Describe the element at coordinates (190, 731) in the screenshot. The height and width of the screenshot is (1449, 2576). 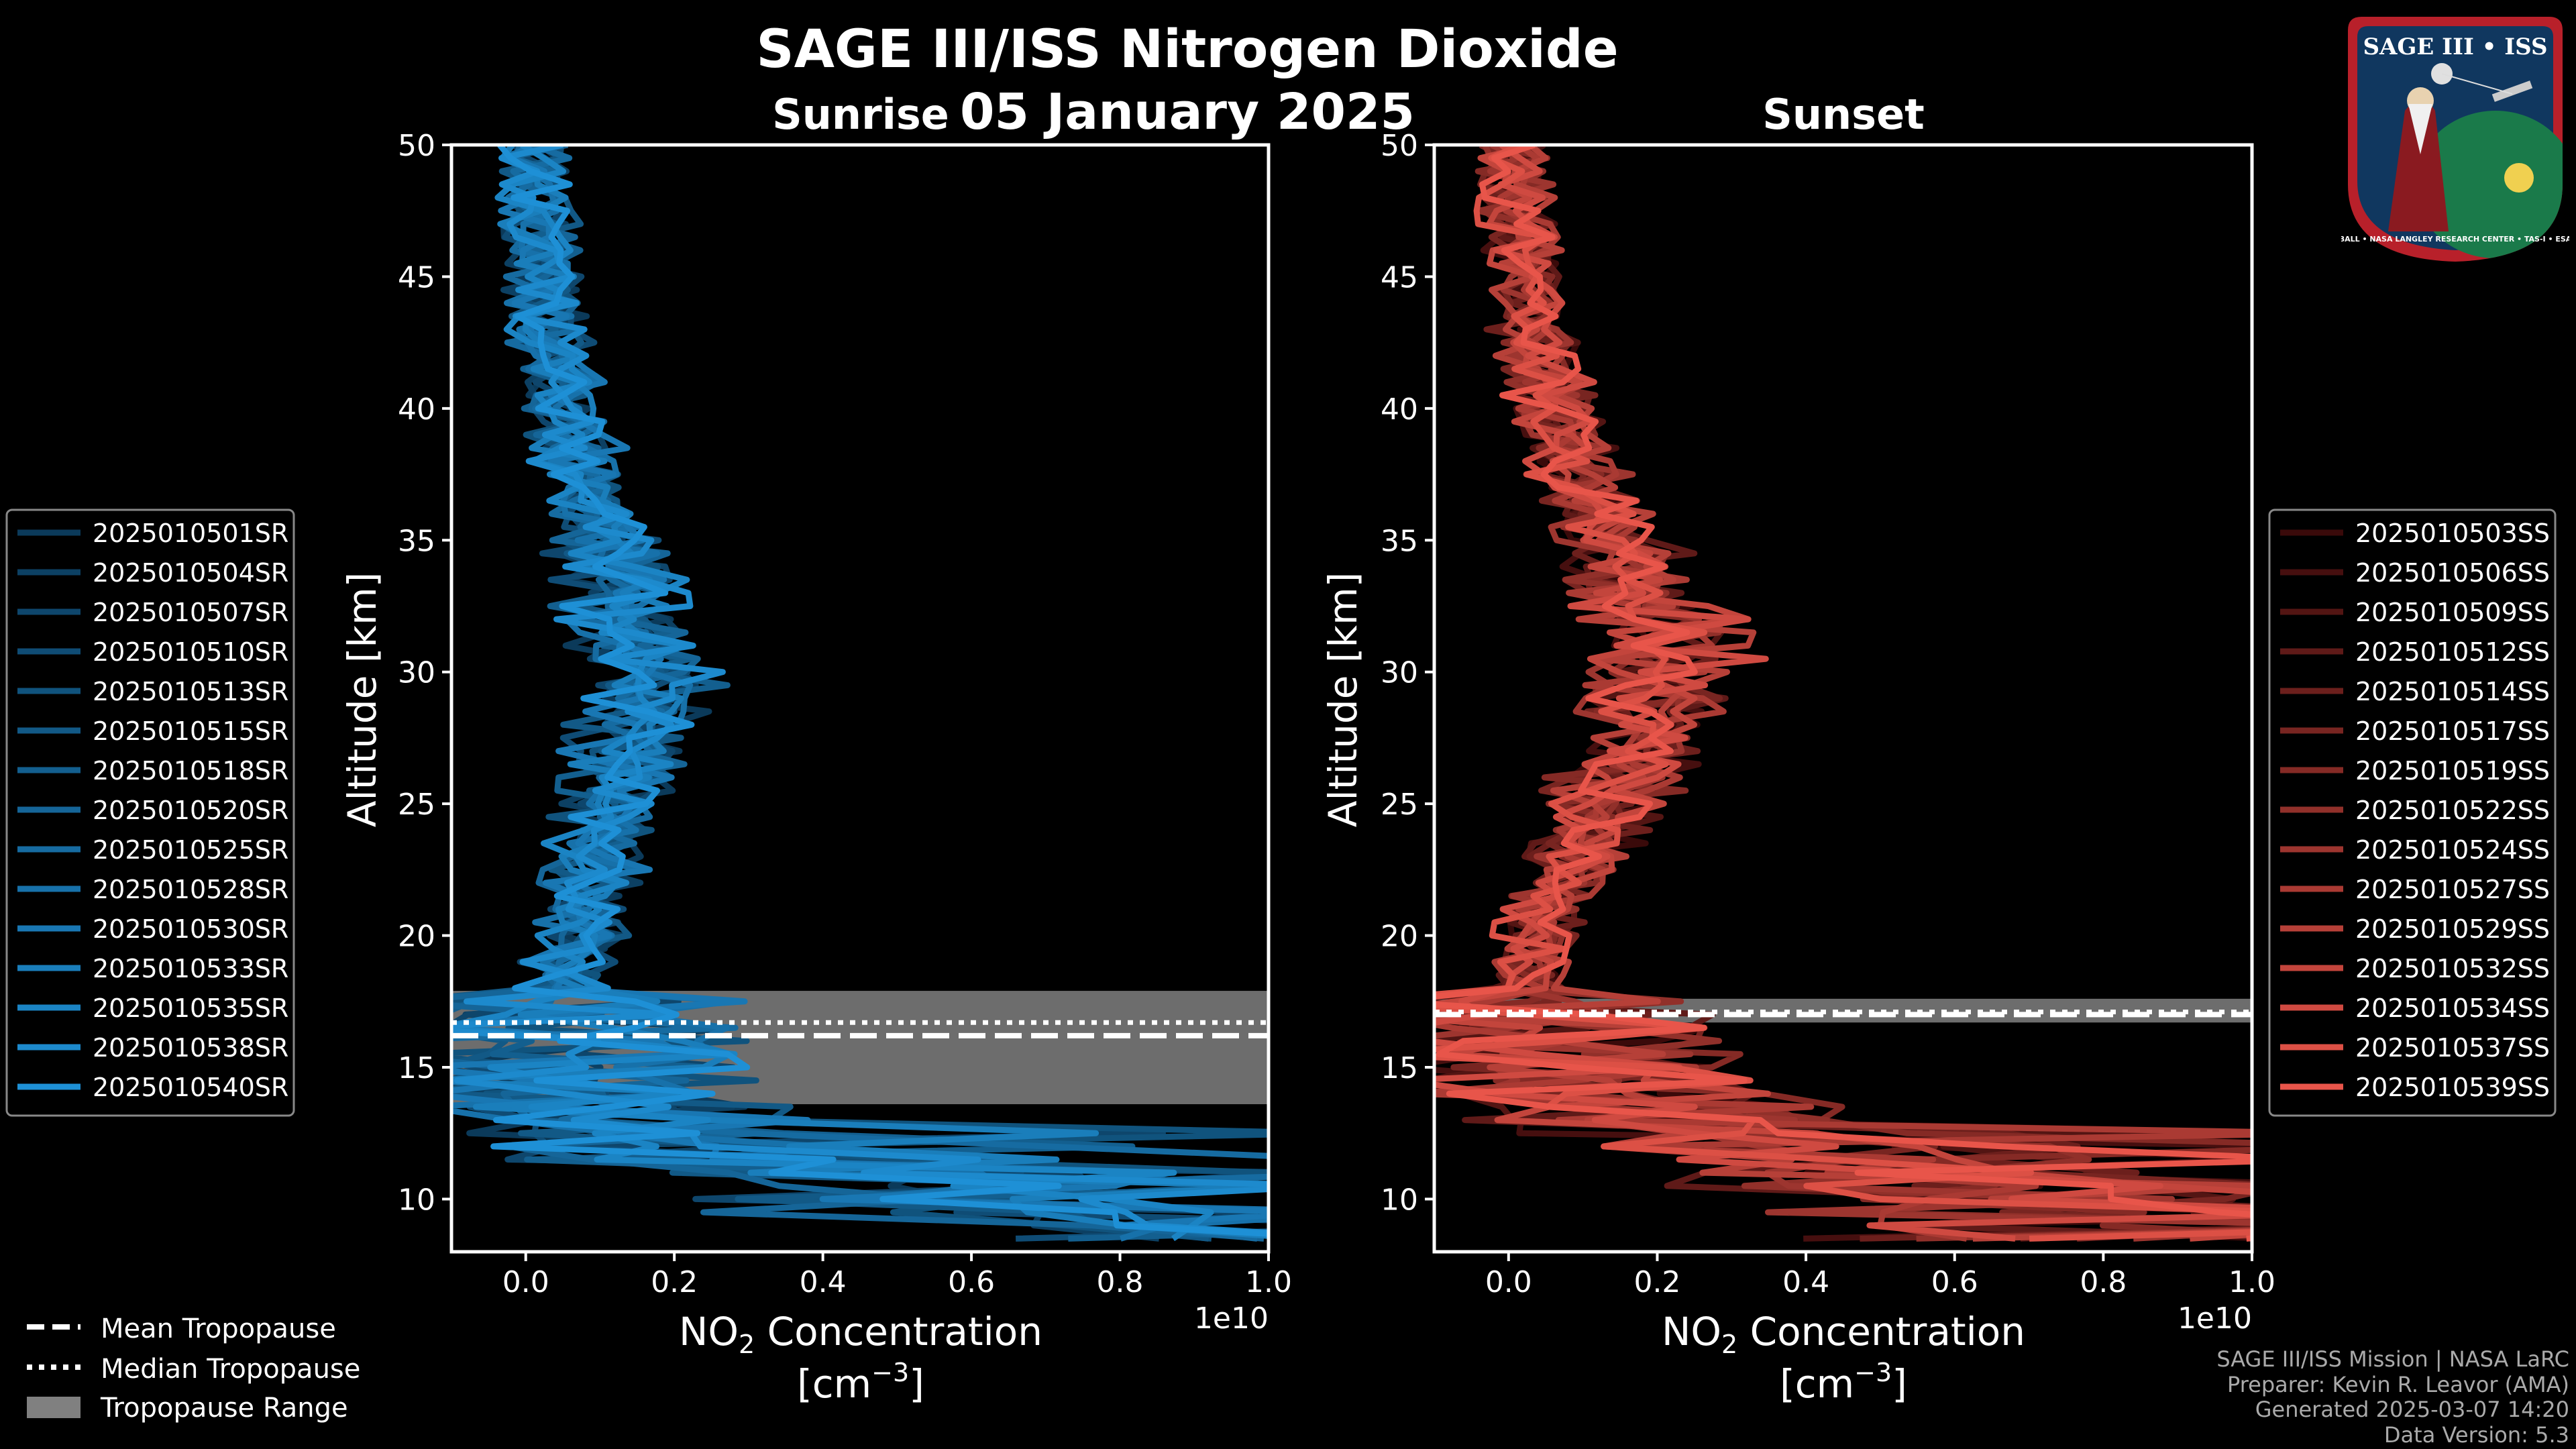
I see `sunrise-legend-entry: 2025010515SR` at that location.